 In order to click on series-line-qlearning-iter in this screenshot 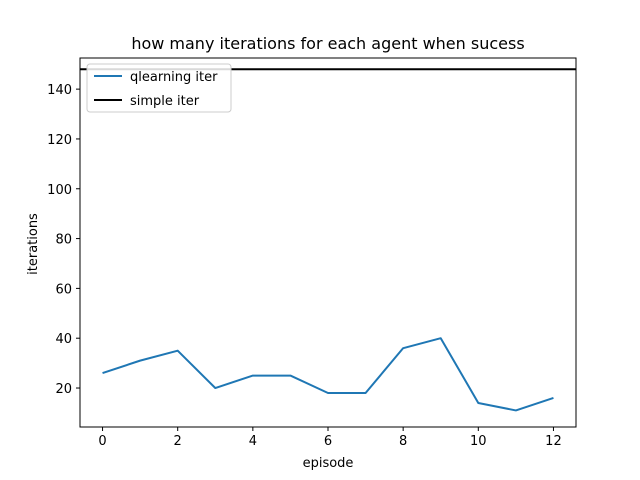, I will do `click(328, 374)`.